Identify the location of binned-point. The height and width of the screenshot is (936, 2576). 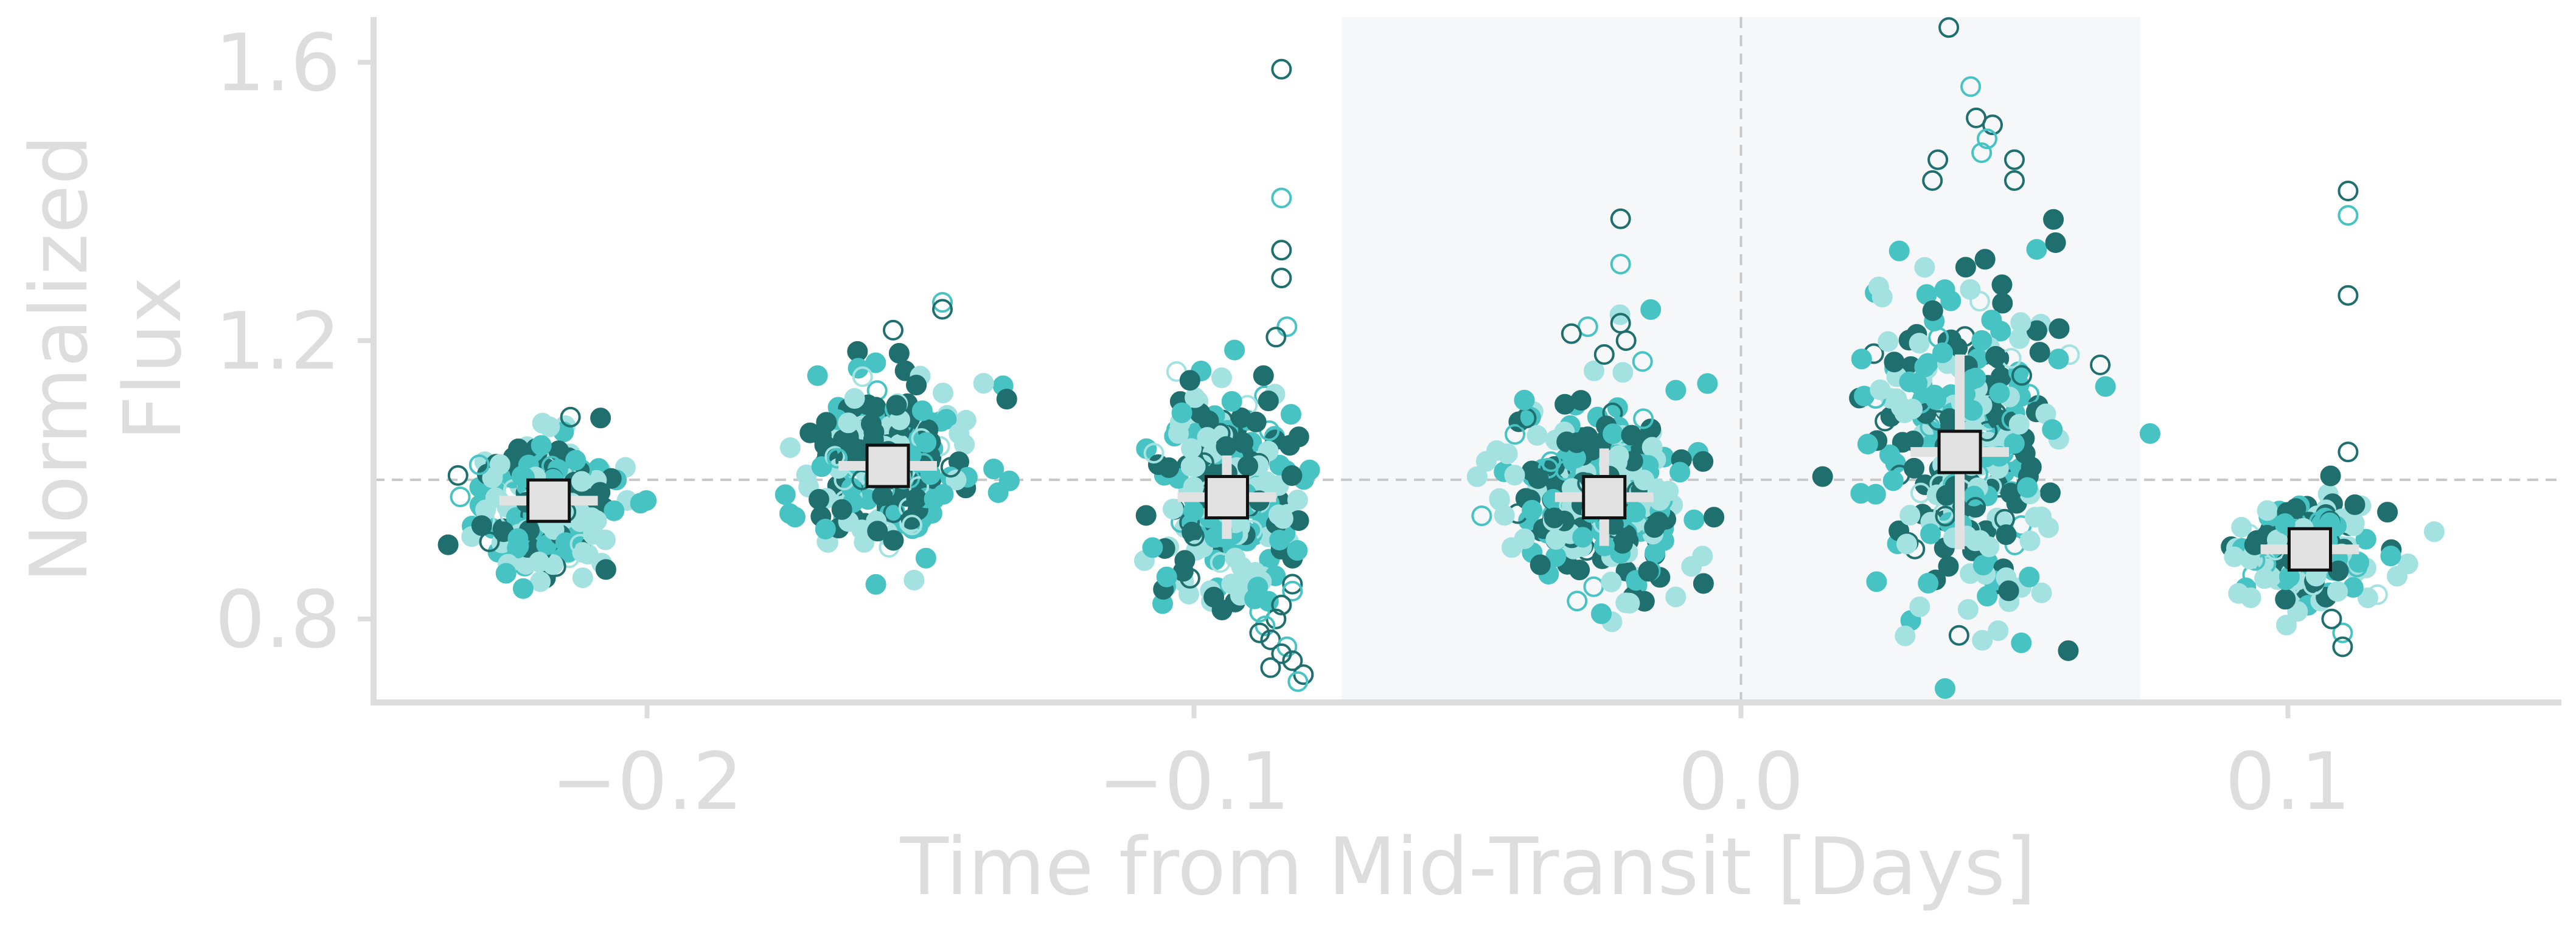
(1960, 452).